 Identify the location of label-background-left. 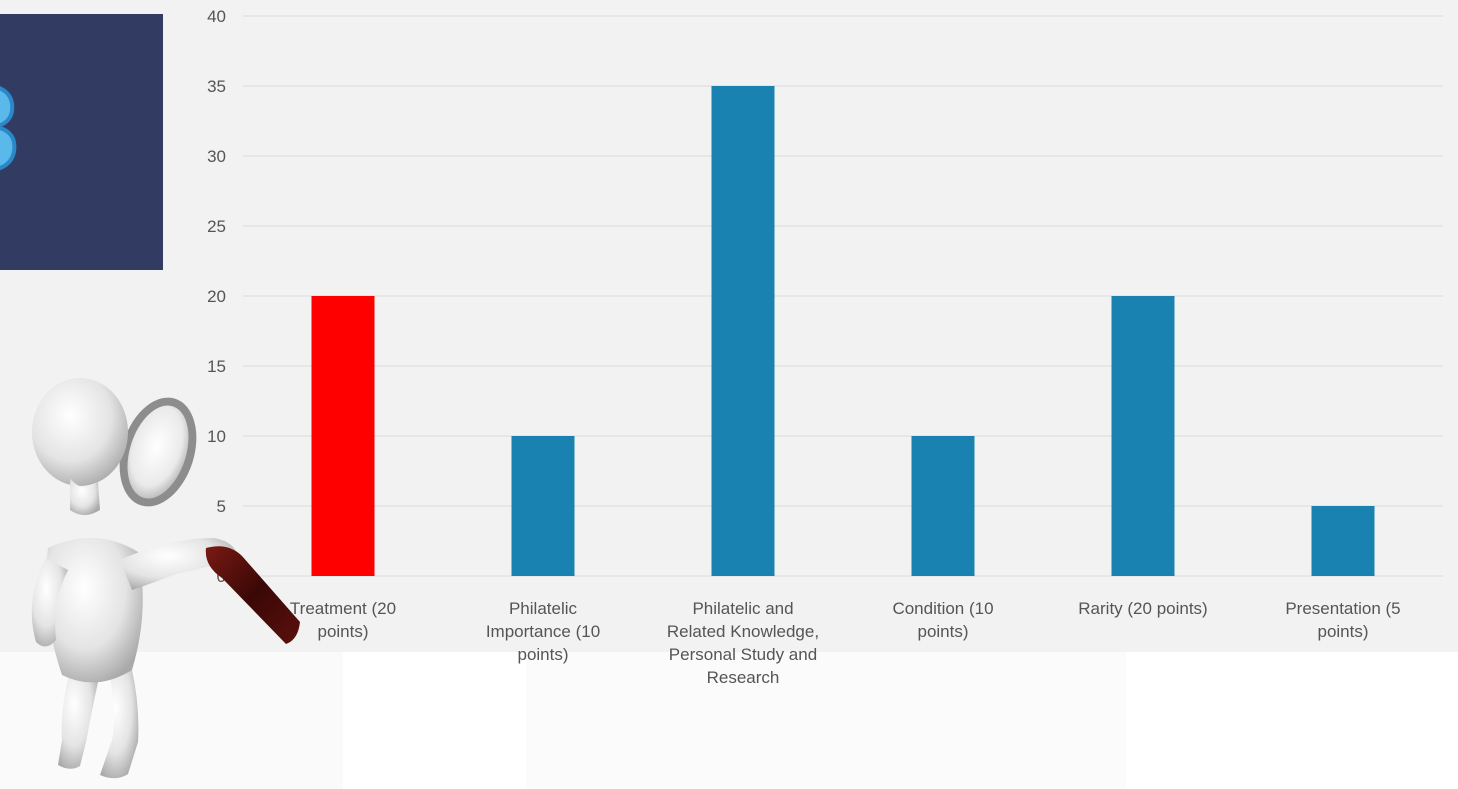
(171, 720).